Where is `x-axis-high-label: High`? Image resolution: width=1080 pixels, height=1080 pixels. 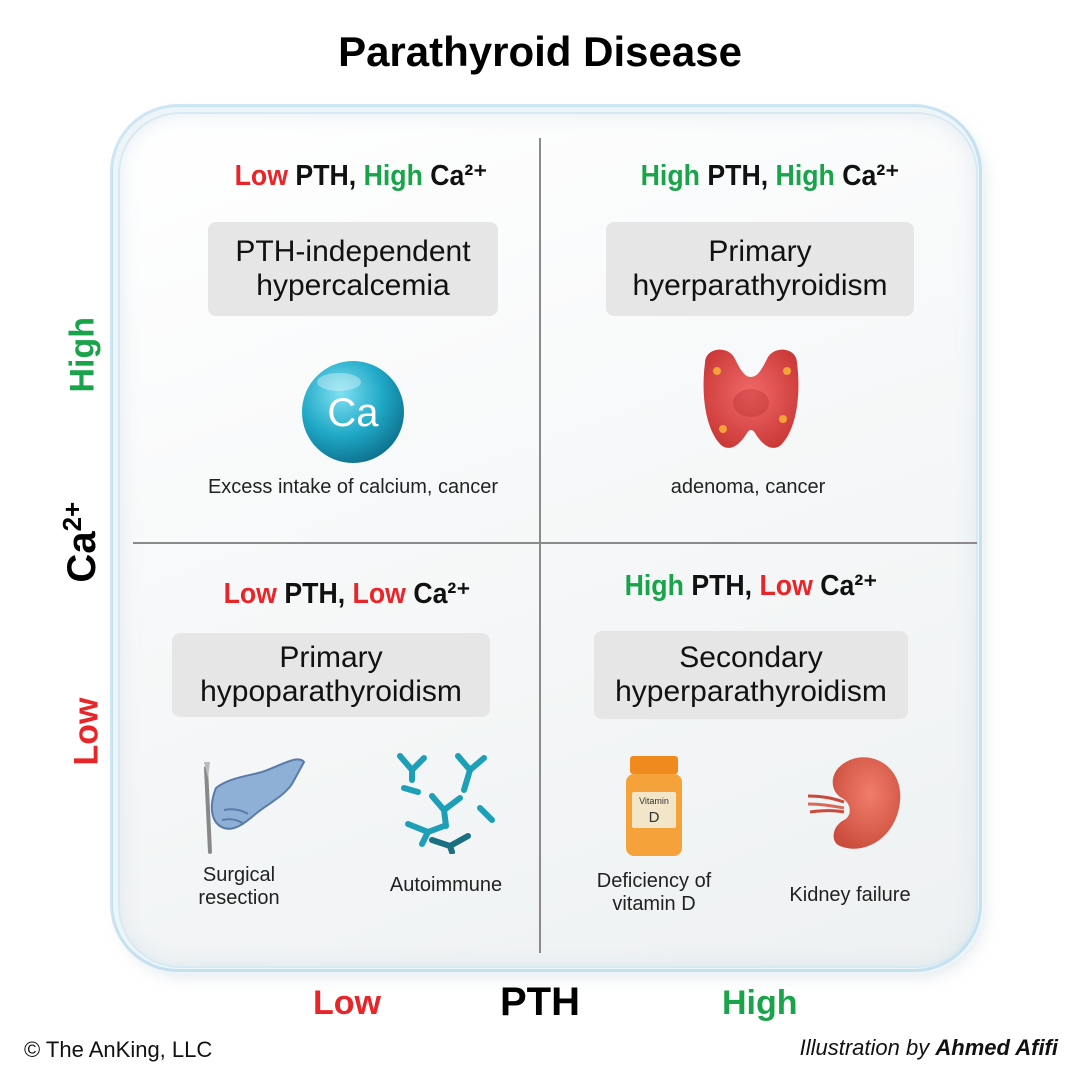 x-axis-high-label: High is located at coordinates (760, 1003).